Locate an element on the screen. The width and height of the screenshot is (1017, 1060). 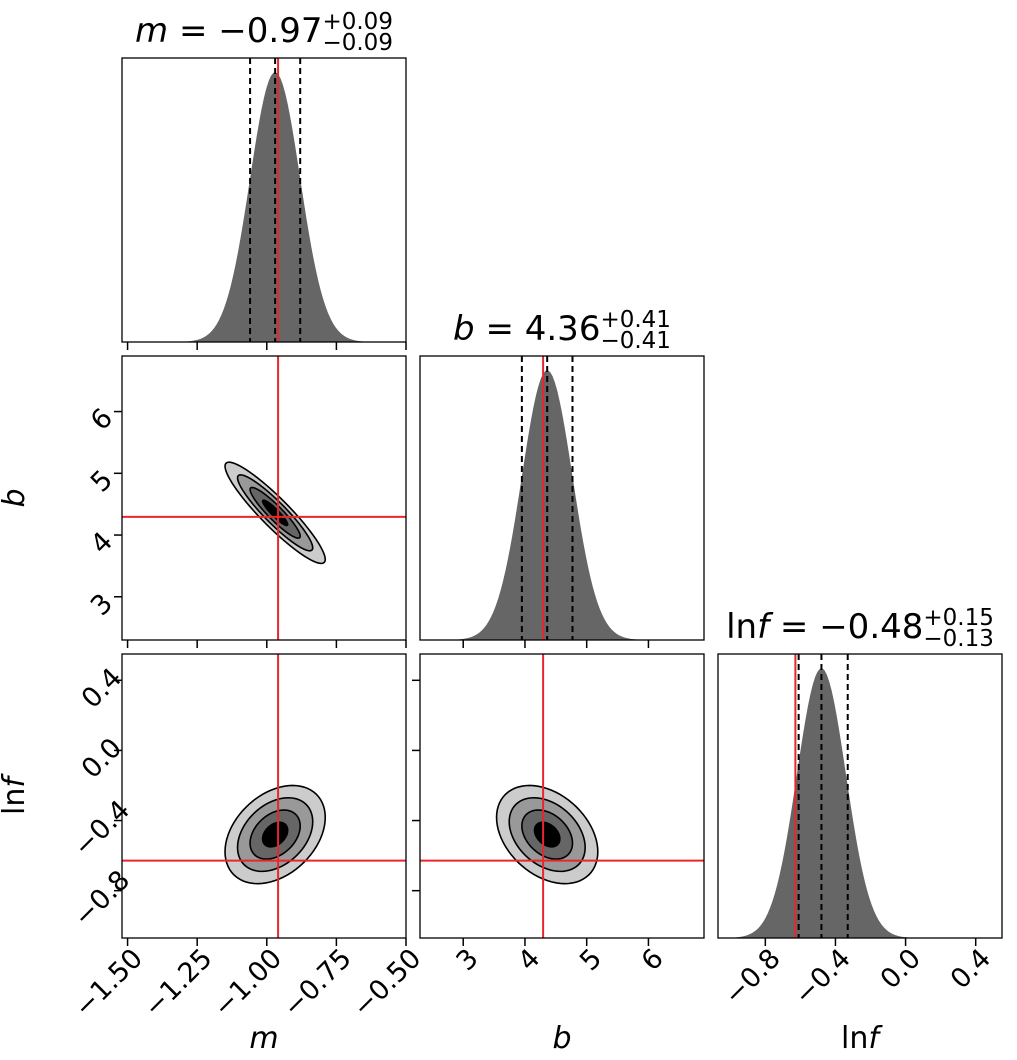
histogram-lnf: lnf = −0.48+0.15−0.13 is located at coordinates (860, 772).